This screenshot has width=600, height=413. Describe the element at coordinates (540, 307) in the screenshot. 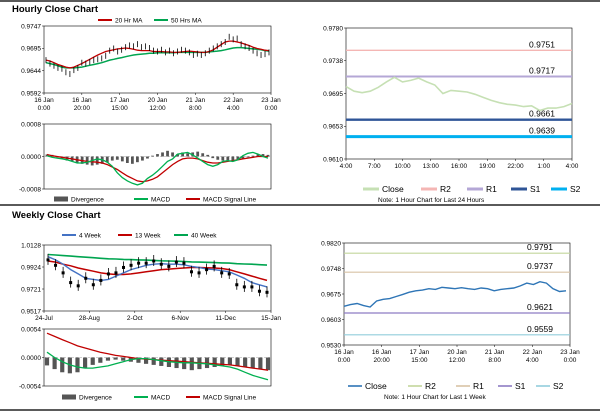

I see `weekly-level-s1-label: 0.9621` at that location.